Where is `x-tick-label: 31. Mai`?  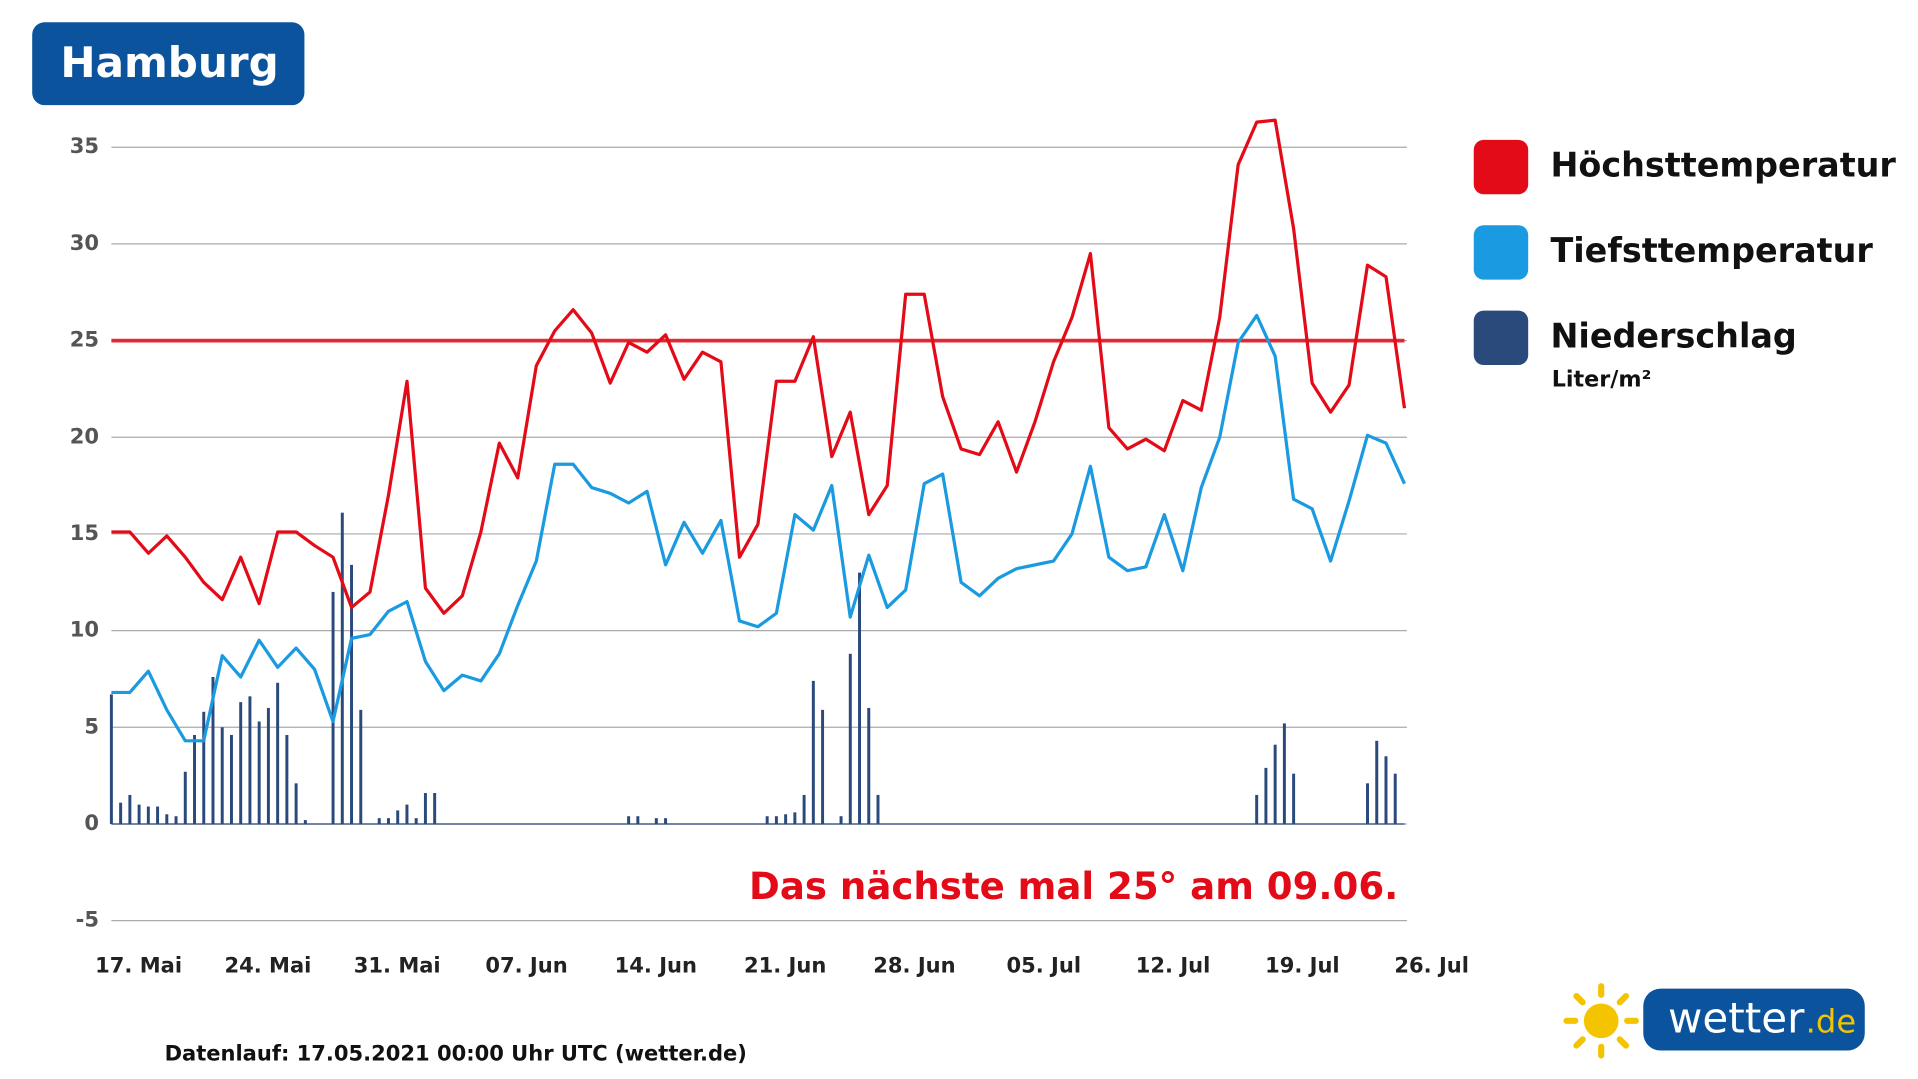 x-tick-label: 31. Mai is located at coordinates (397, 964).